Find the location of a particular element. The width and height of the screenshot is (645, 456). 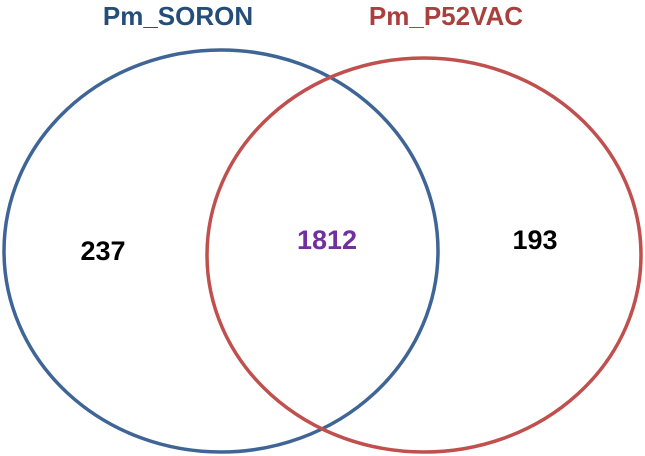

set-count: 237 is located at coordinates (102, 251).